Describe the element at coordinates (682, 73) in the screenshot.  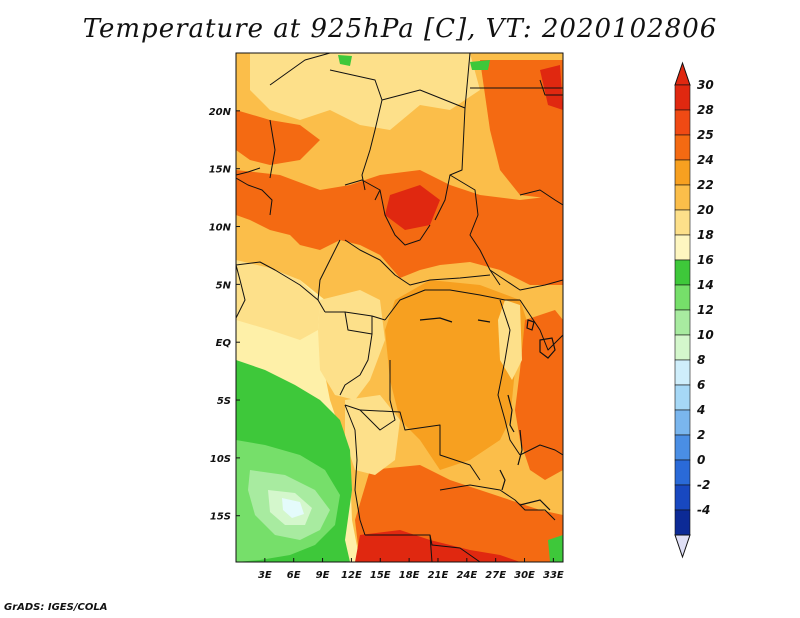
I see `colorbar-top-arrow` at that location.